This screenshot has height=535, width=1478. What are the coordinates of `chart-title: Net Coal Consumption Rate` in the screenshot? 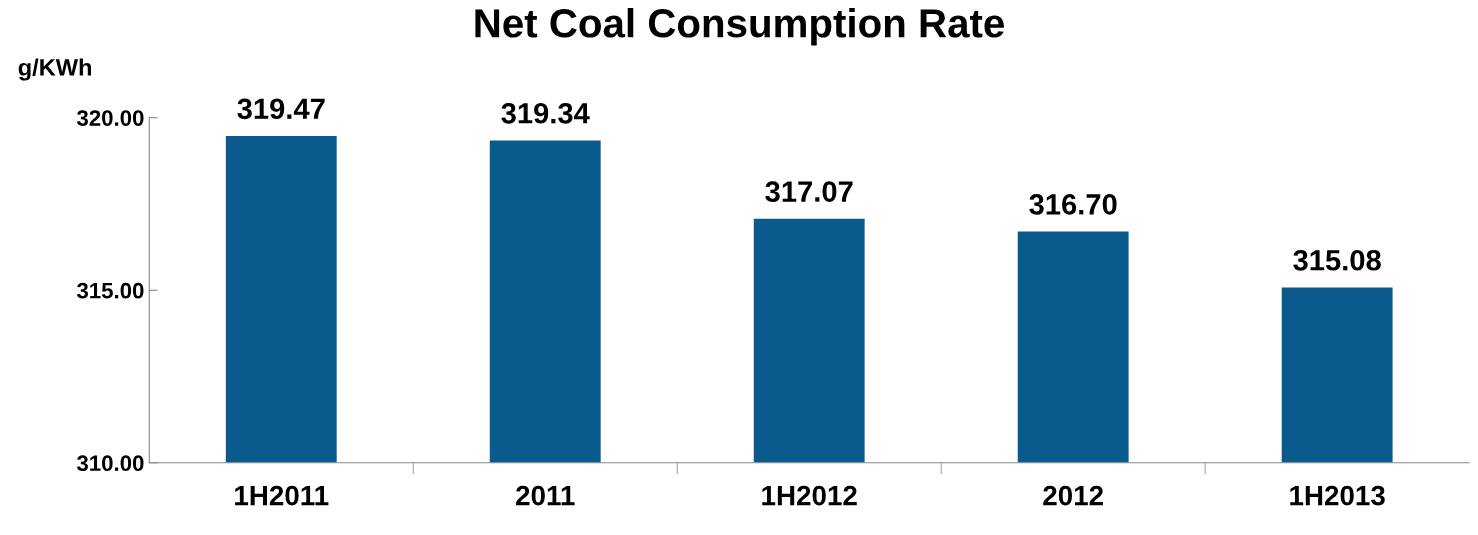 It's located at (739, 27).